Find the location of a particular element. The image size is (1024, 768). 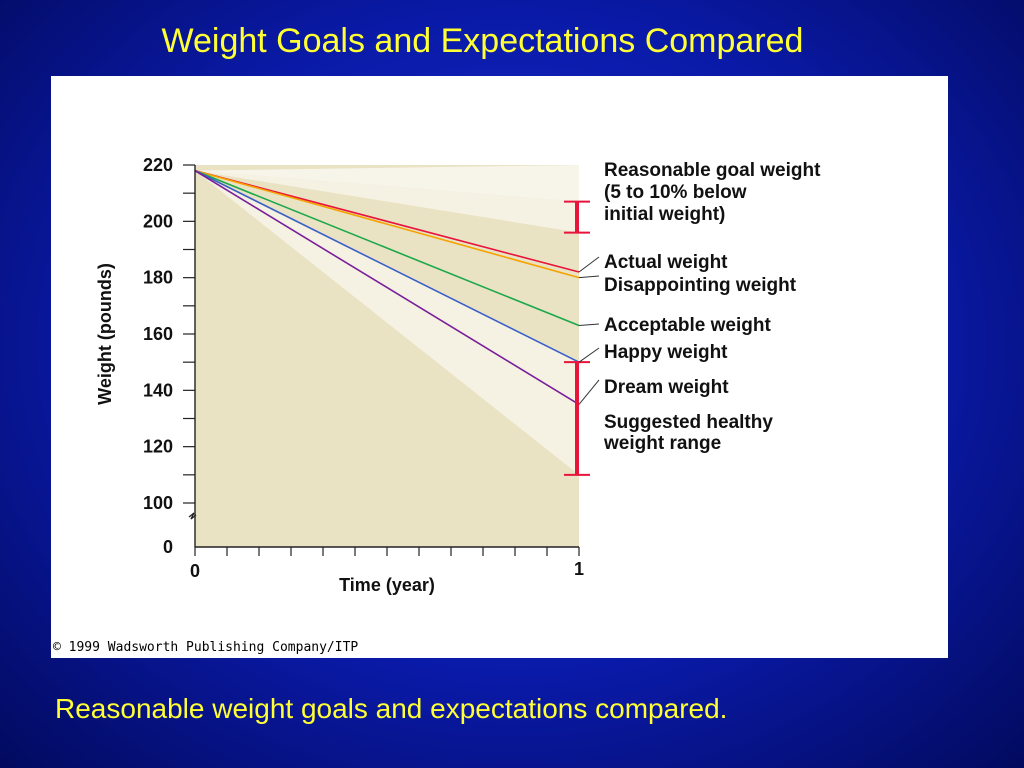

y-tick-label: 220 is located at coordinates (158, 165).